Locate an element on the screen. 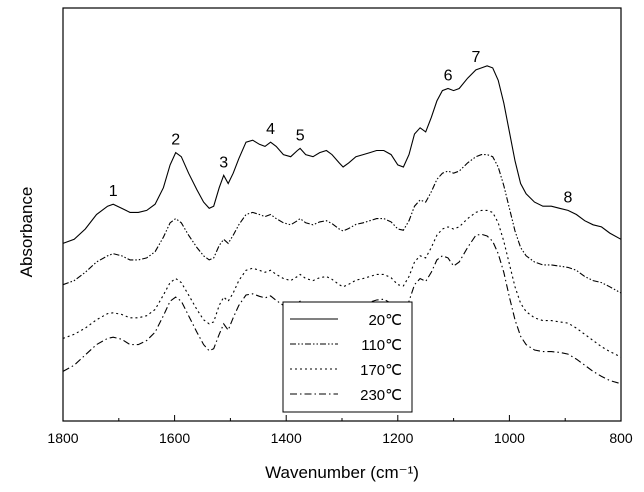 The image size is (644, 492). peak-label-3: 3 is located at coordinates (223, 162).